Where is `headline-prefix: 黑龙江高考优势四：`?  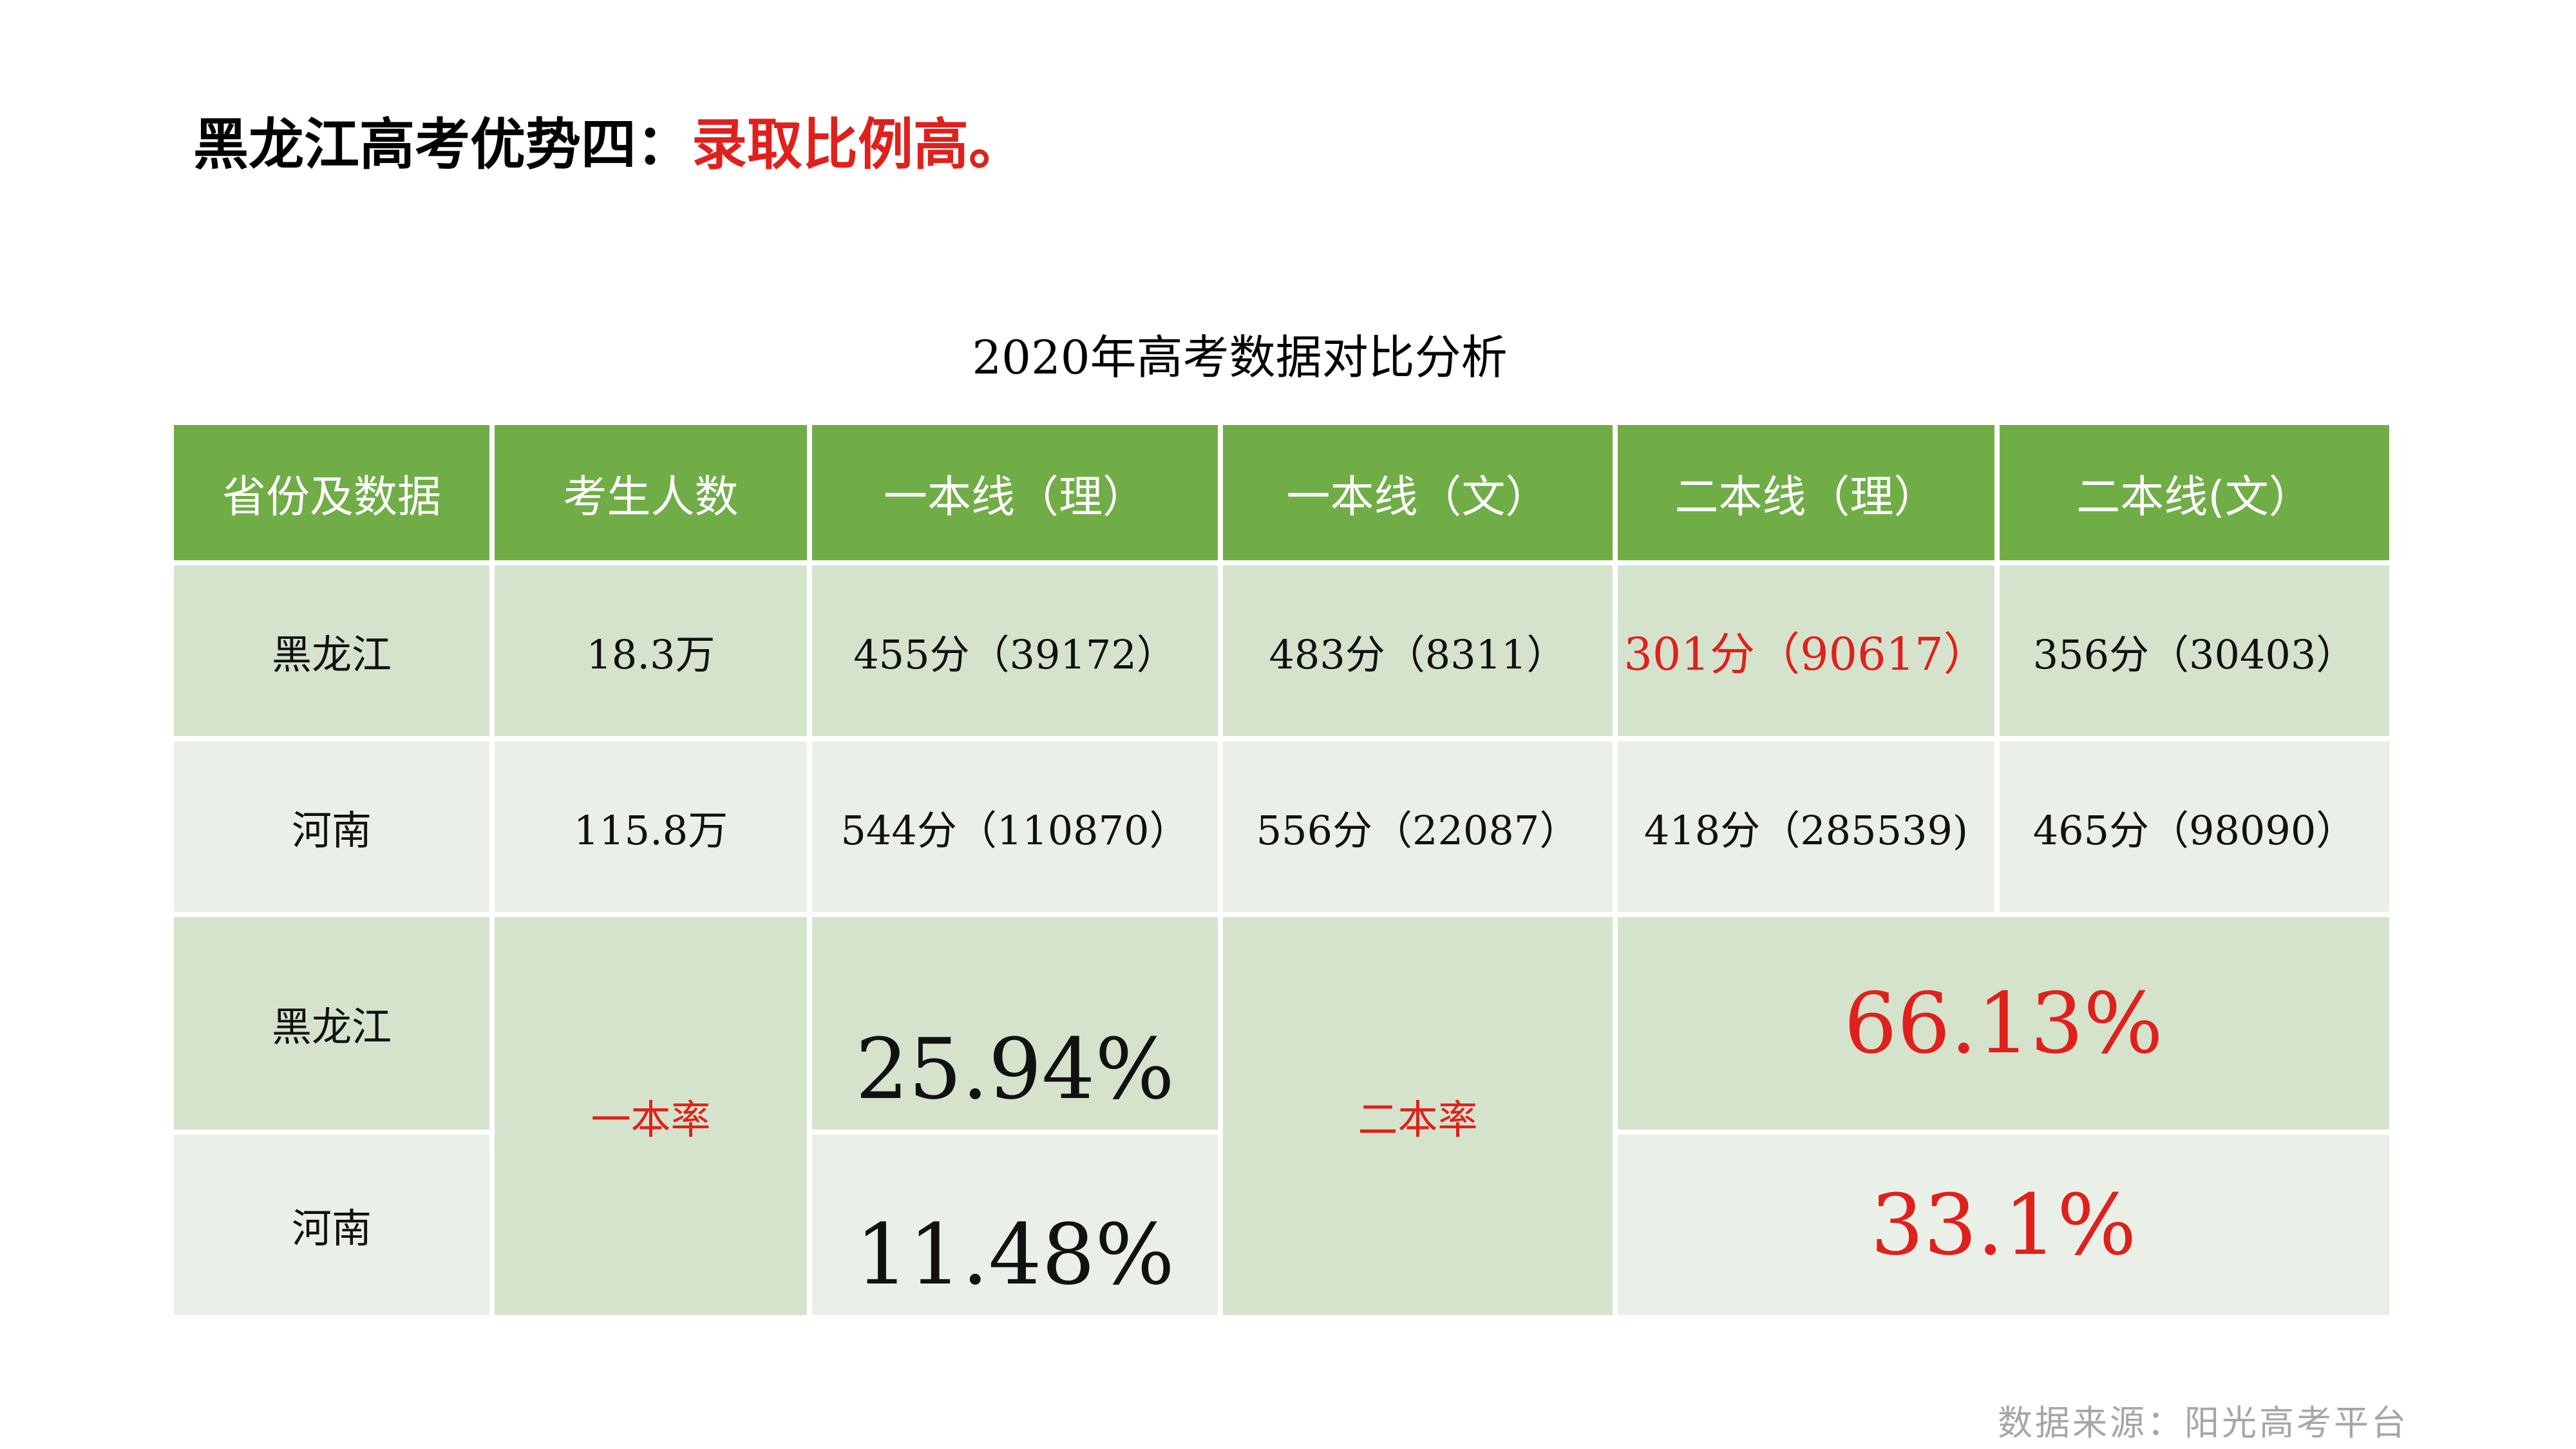 headline-prefix: 黑龙江高考优势四： is located at coordinates (443, 145).